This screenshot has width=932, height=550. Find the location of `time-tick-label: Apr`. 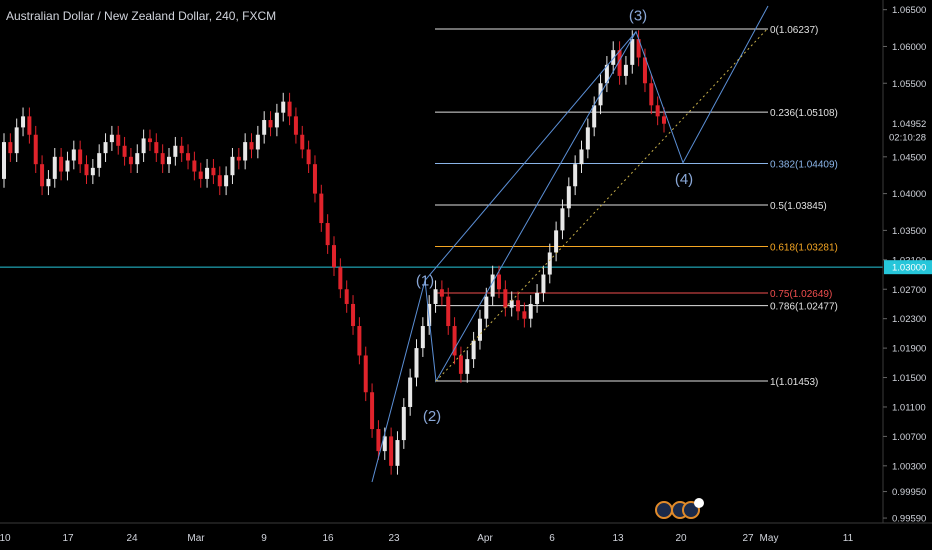

time-tick-label: Apr is located at coordinates (485, 538).